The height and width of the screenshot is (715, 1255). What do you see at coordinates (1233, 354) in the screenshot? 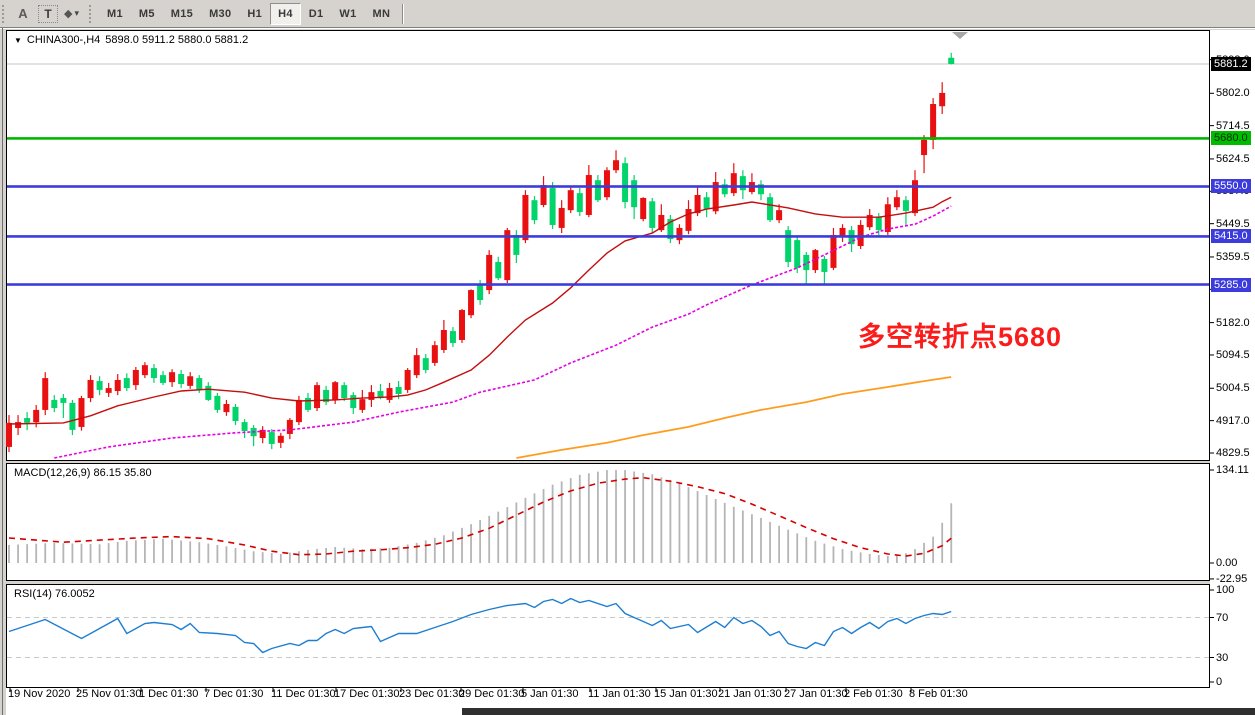
I see `y-axis-tick-label: 5094.5` at bounding box center [1233, 354].